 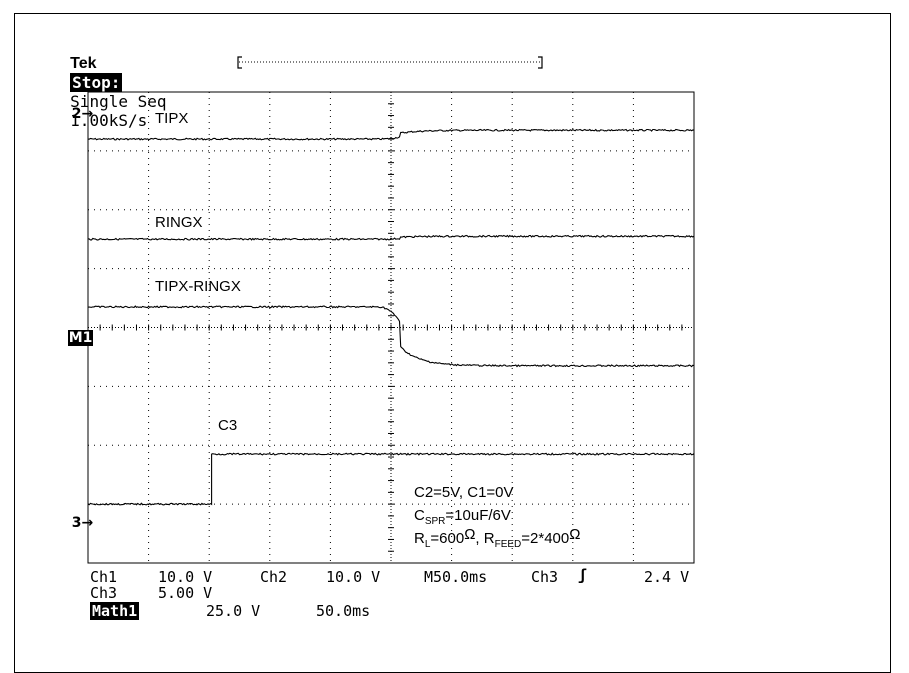 What do you see at coordinates (545, 577) in the screenshot?
I see `trigger-source: Ch3` at bounding box center [545, 577].